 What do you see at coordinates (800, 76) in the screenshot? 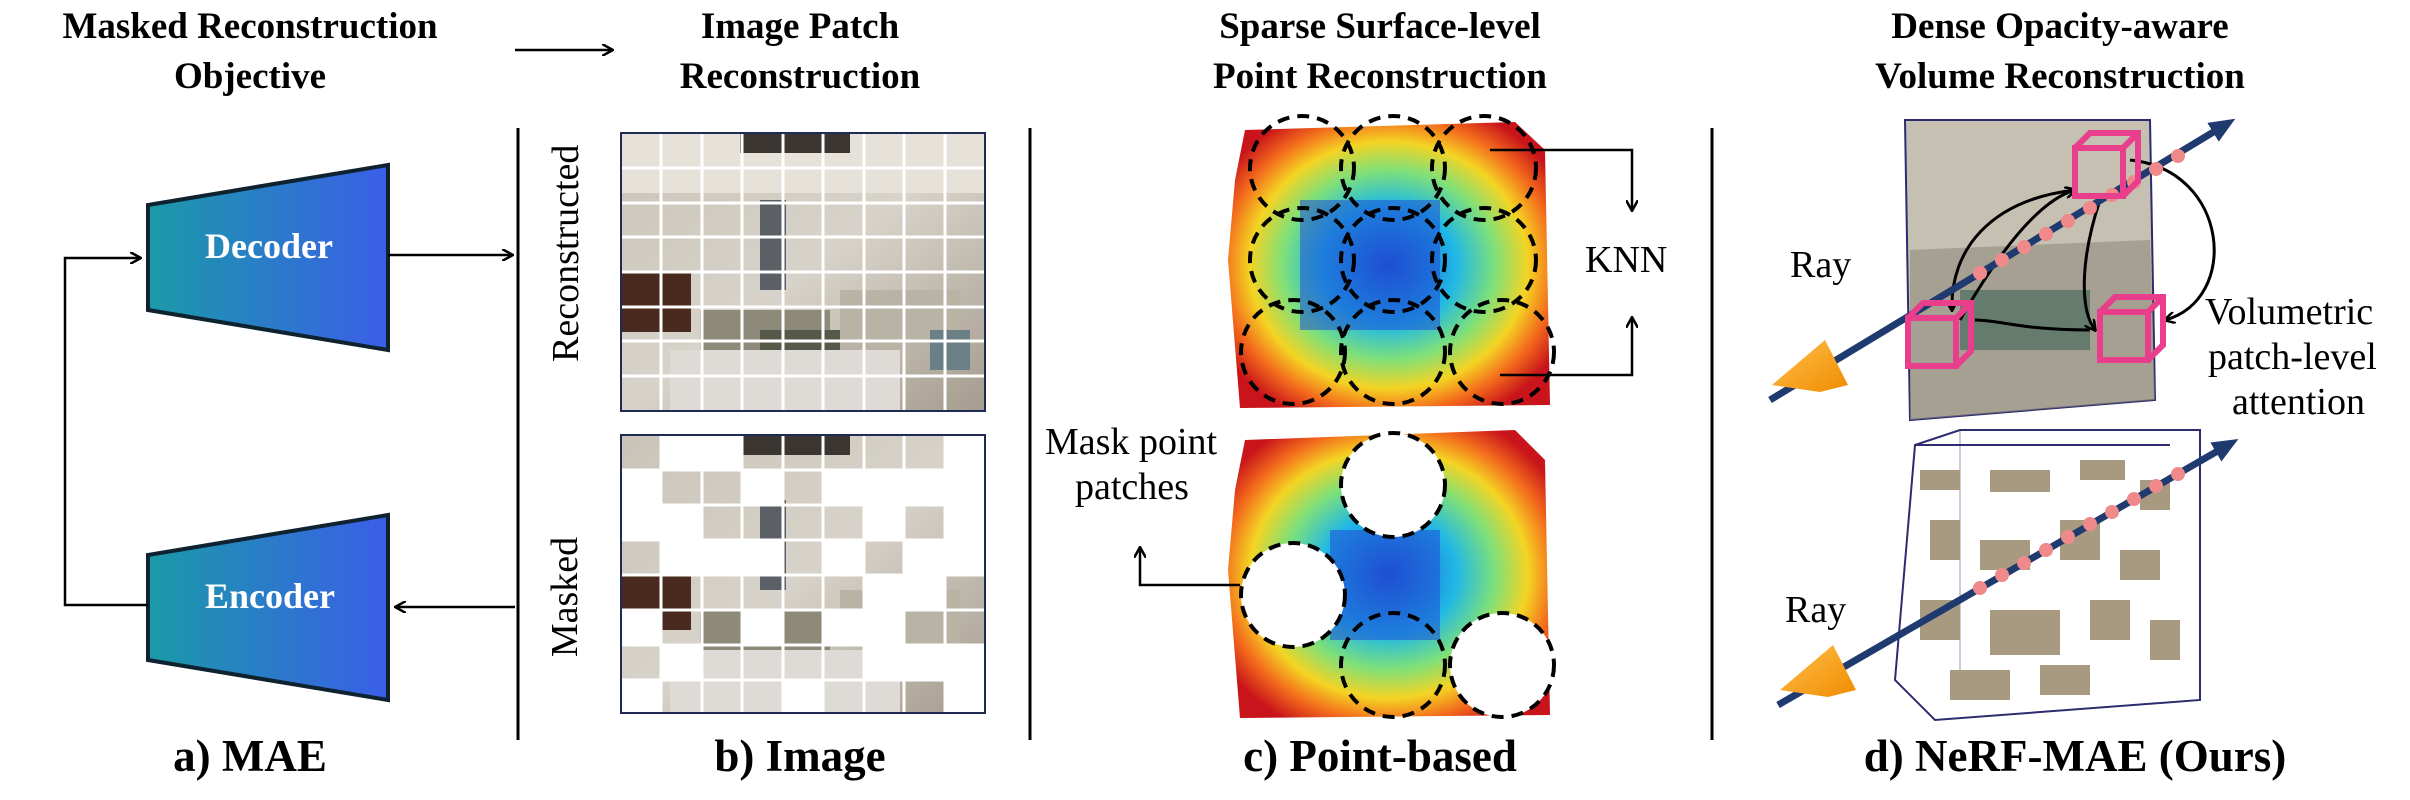
I see `header-image-line2: Reconstruction` at bounding box center [800, 76].